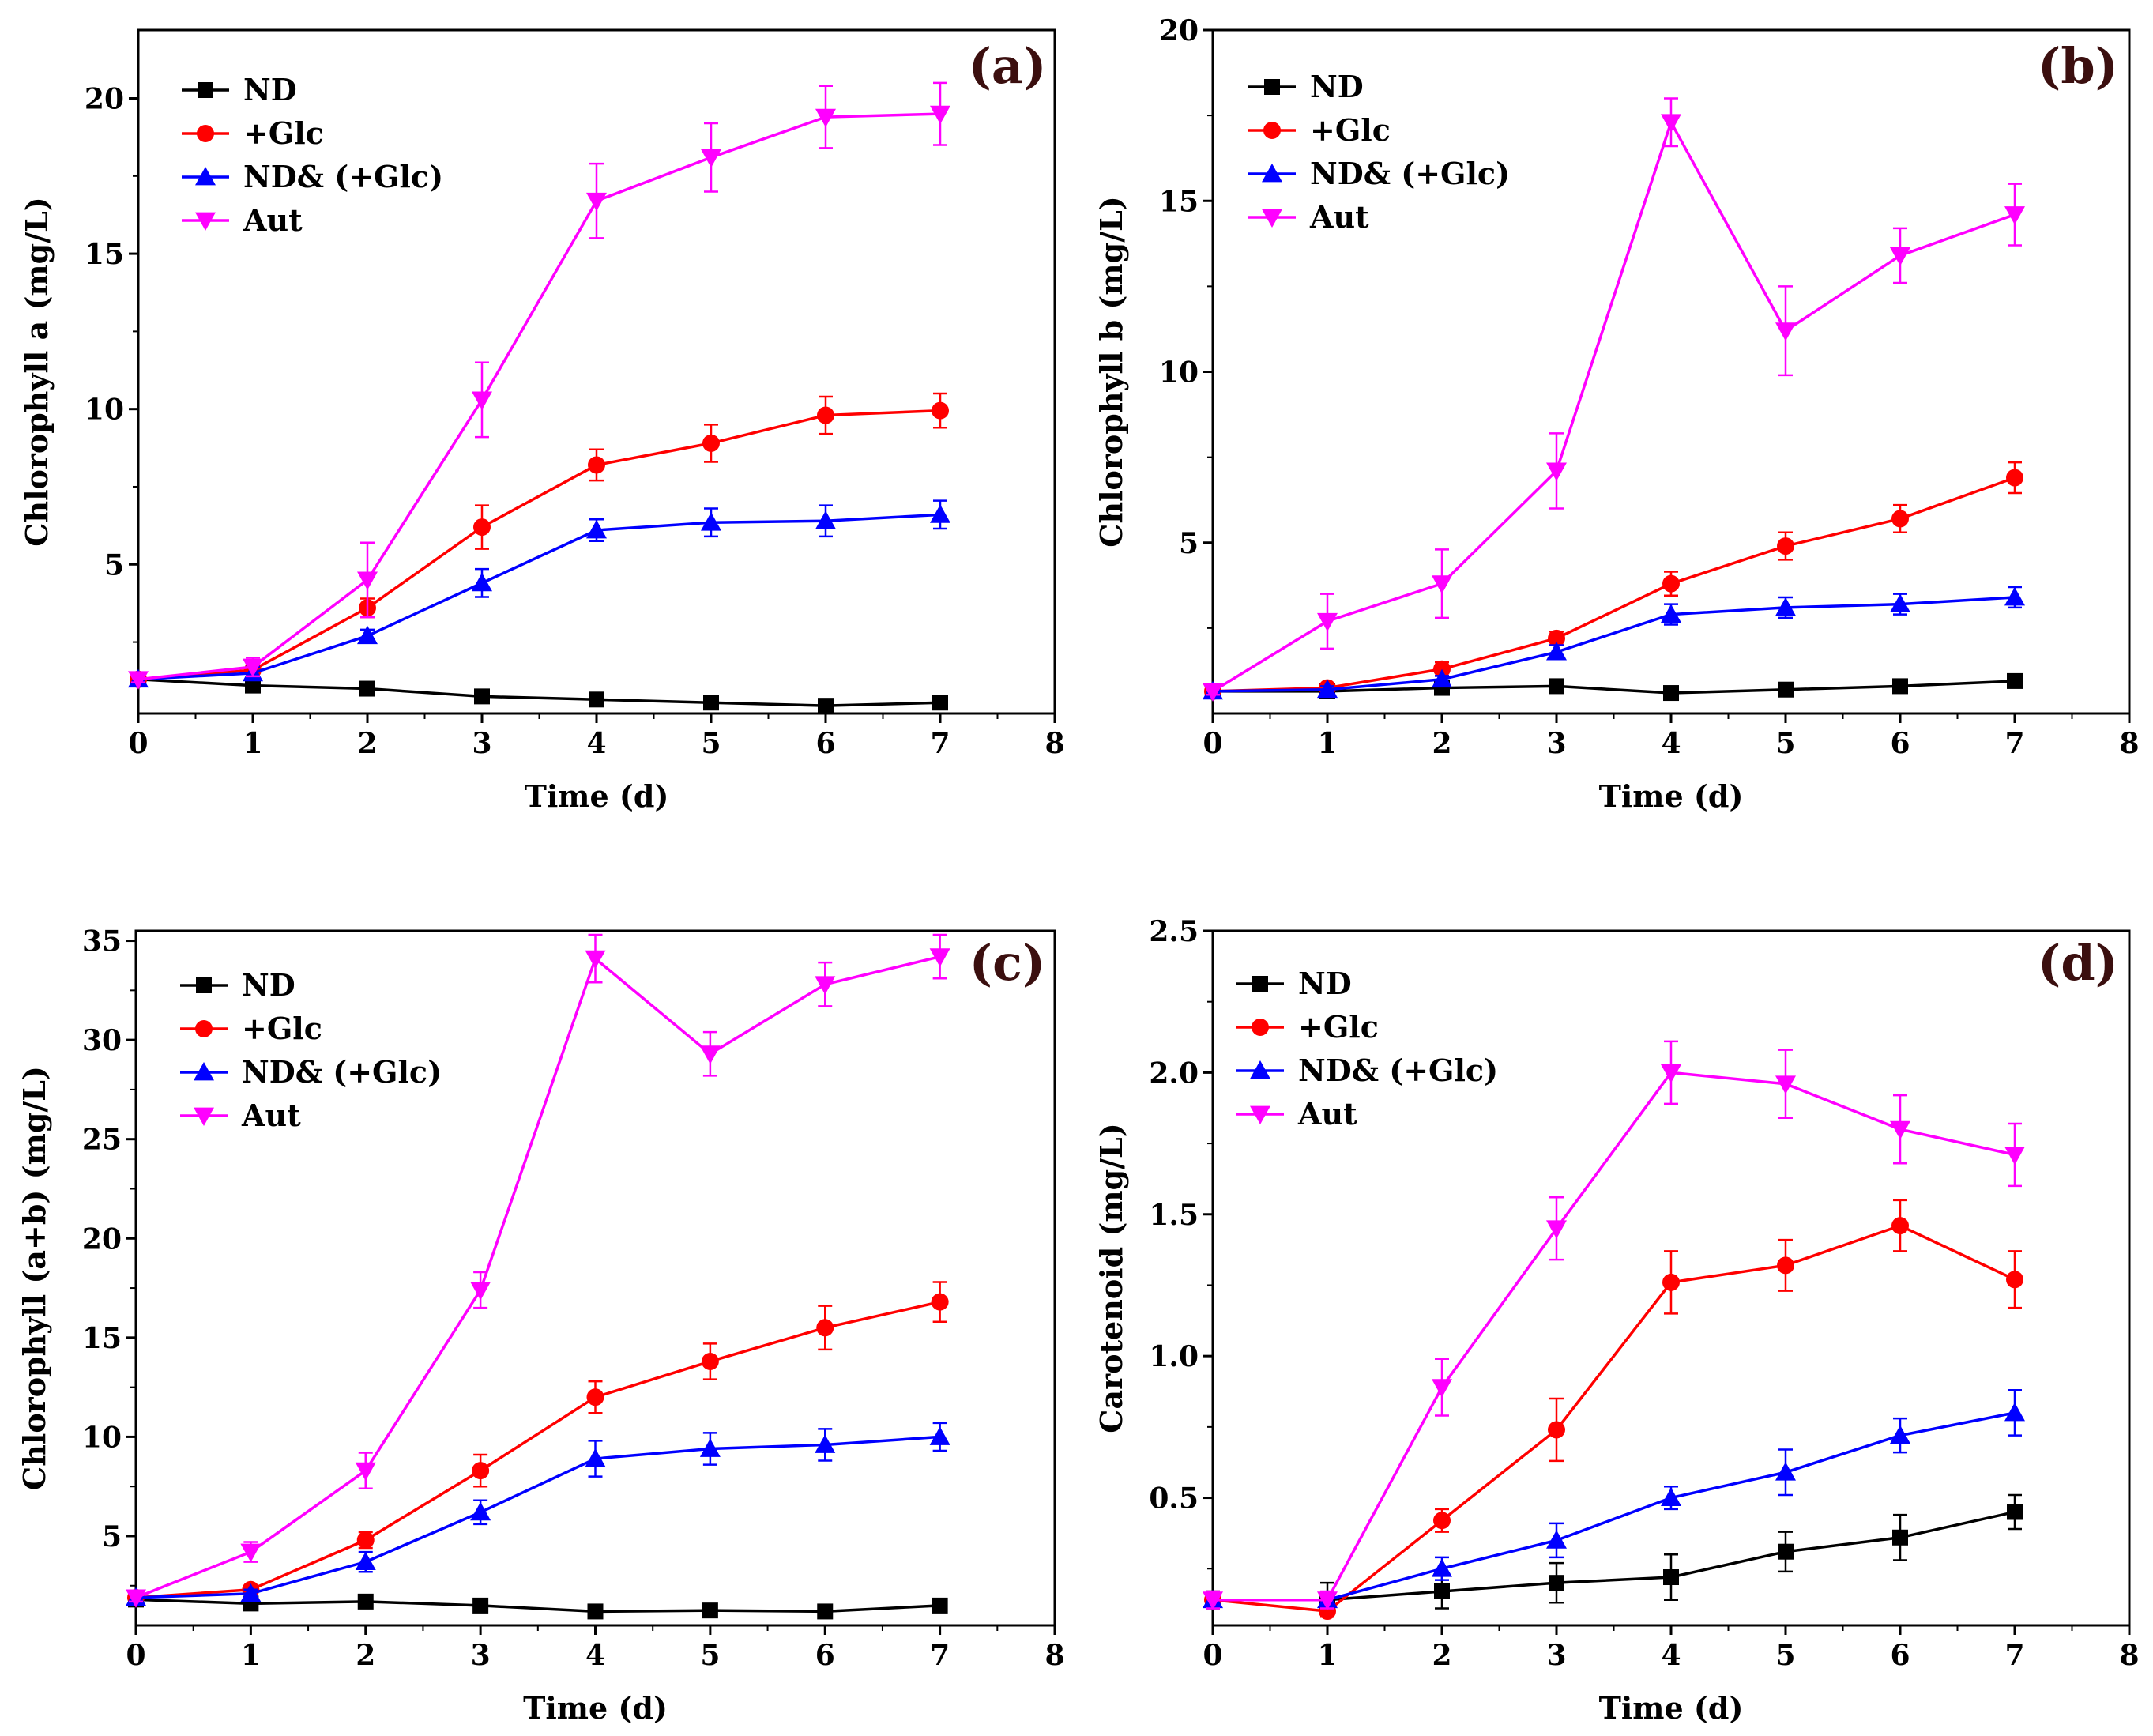  What do you see at coordinates (940, 1655) in the screenshot?
I see `x-tick-label: 7` at bounding box center [940, 1655].